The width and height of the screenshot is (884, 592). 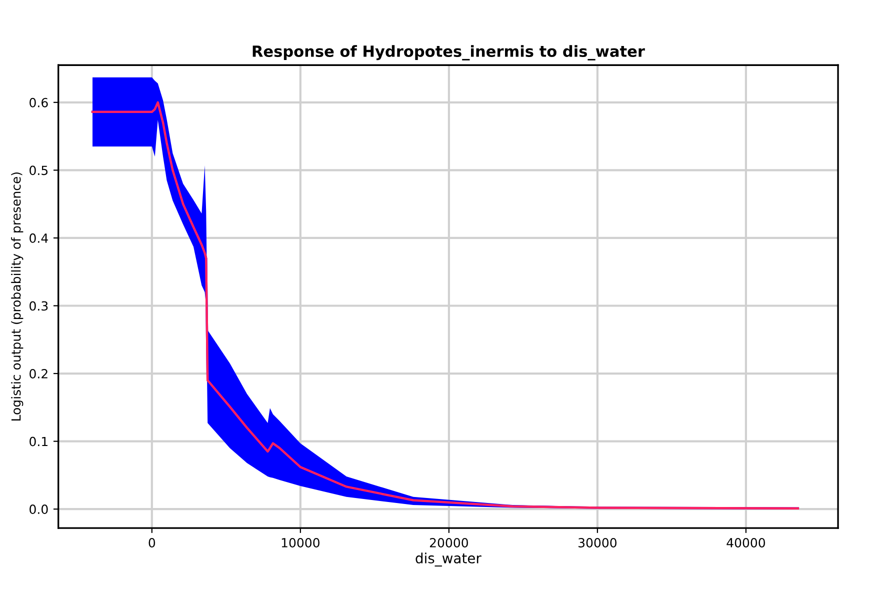 I want to click on x-tick-label: 30000, so click(x=597, y=543).